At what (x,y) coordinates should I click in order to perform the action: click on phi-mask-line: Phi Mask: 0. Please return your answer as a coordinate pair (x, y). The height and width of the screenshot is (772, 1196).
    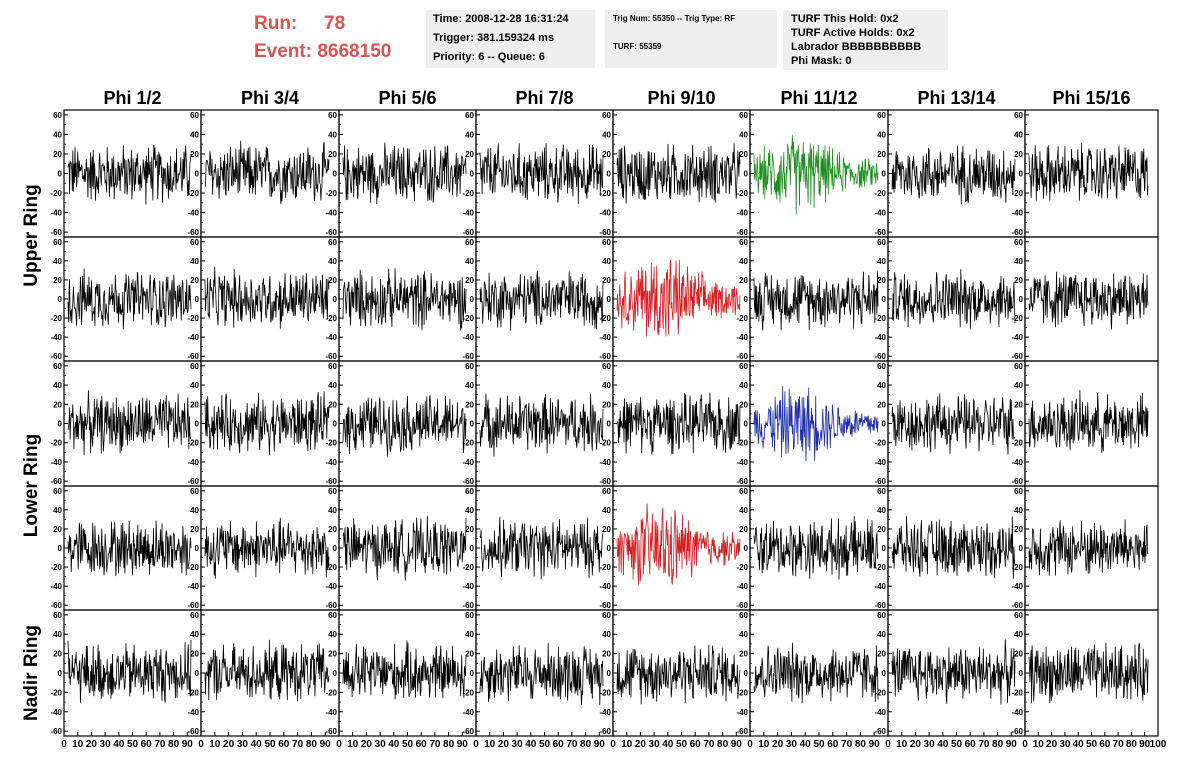
    Looking at the image, I should click on (821, 61).